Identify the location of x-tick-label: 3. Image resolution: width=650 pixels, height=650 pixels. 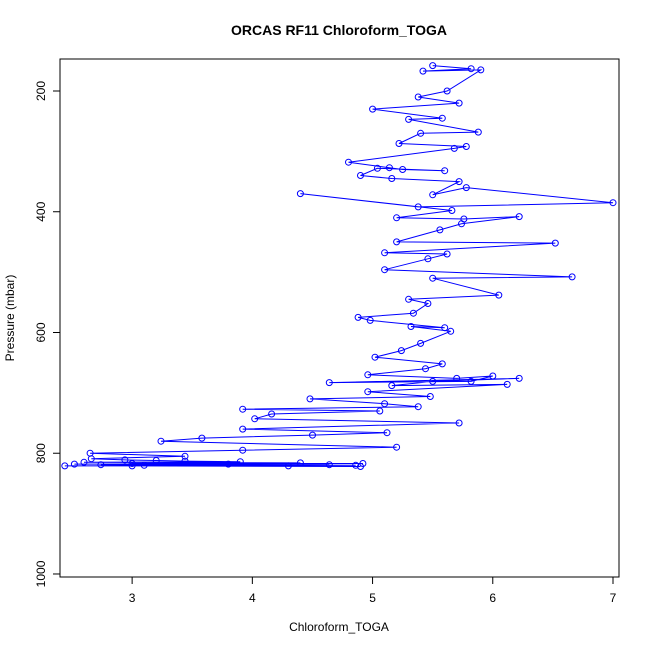
(132, 598).